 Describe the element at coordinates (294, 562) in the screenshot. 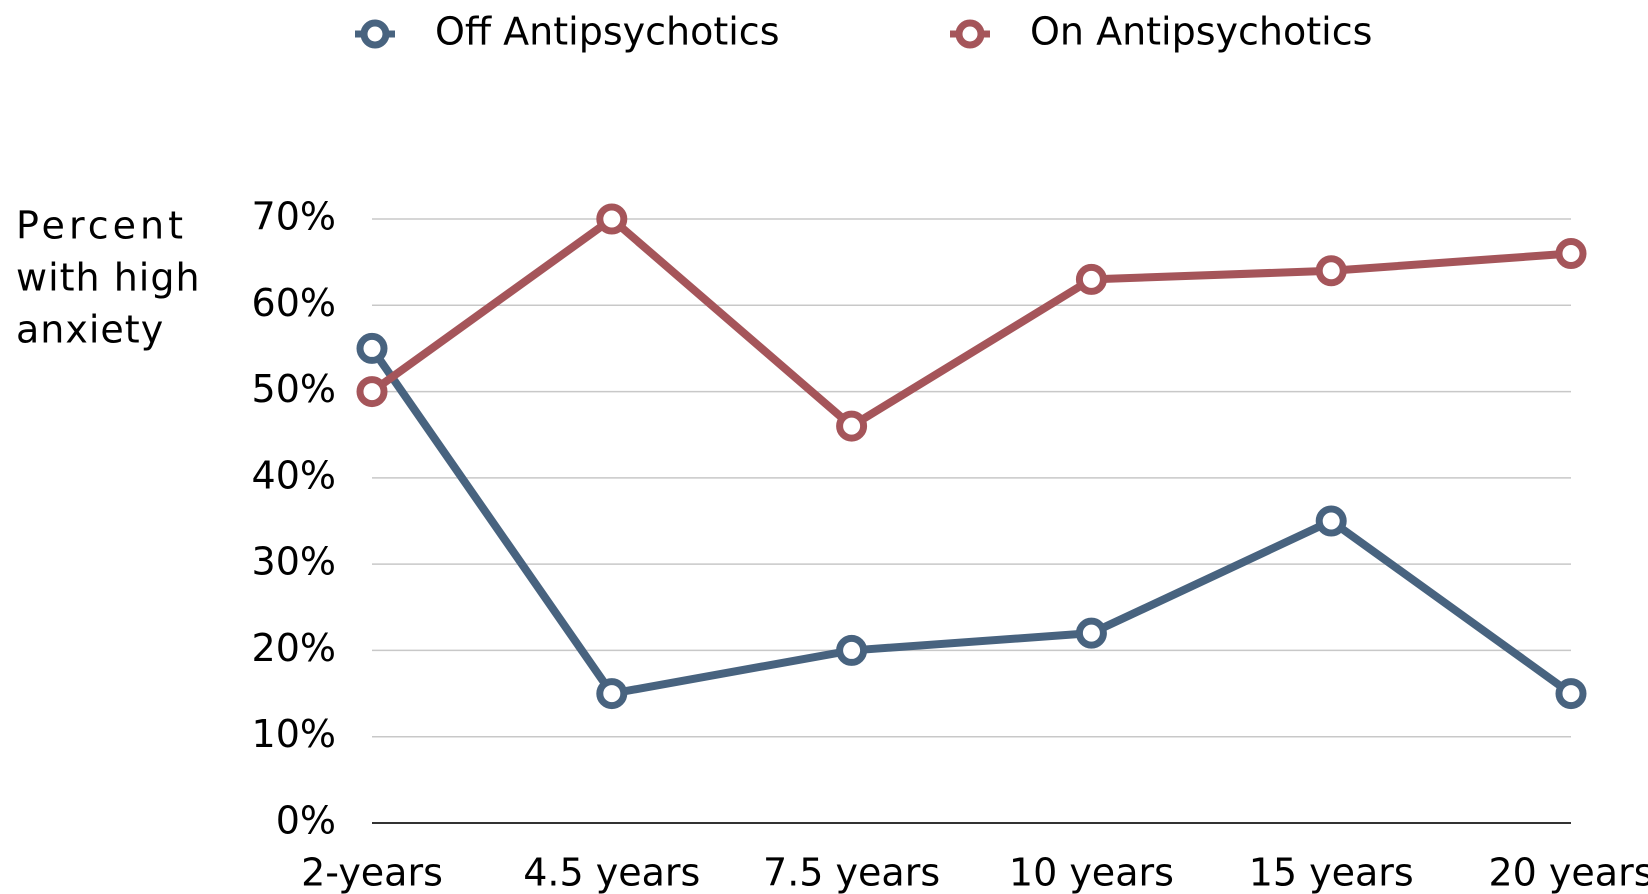

I see `y-tick-label: 30%` at that location.